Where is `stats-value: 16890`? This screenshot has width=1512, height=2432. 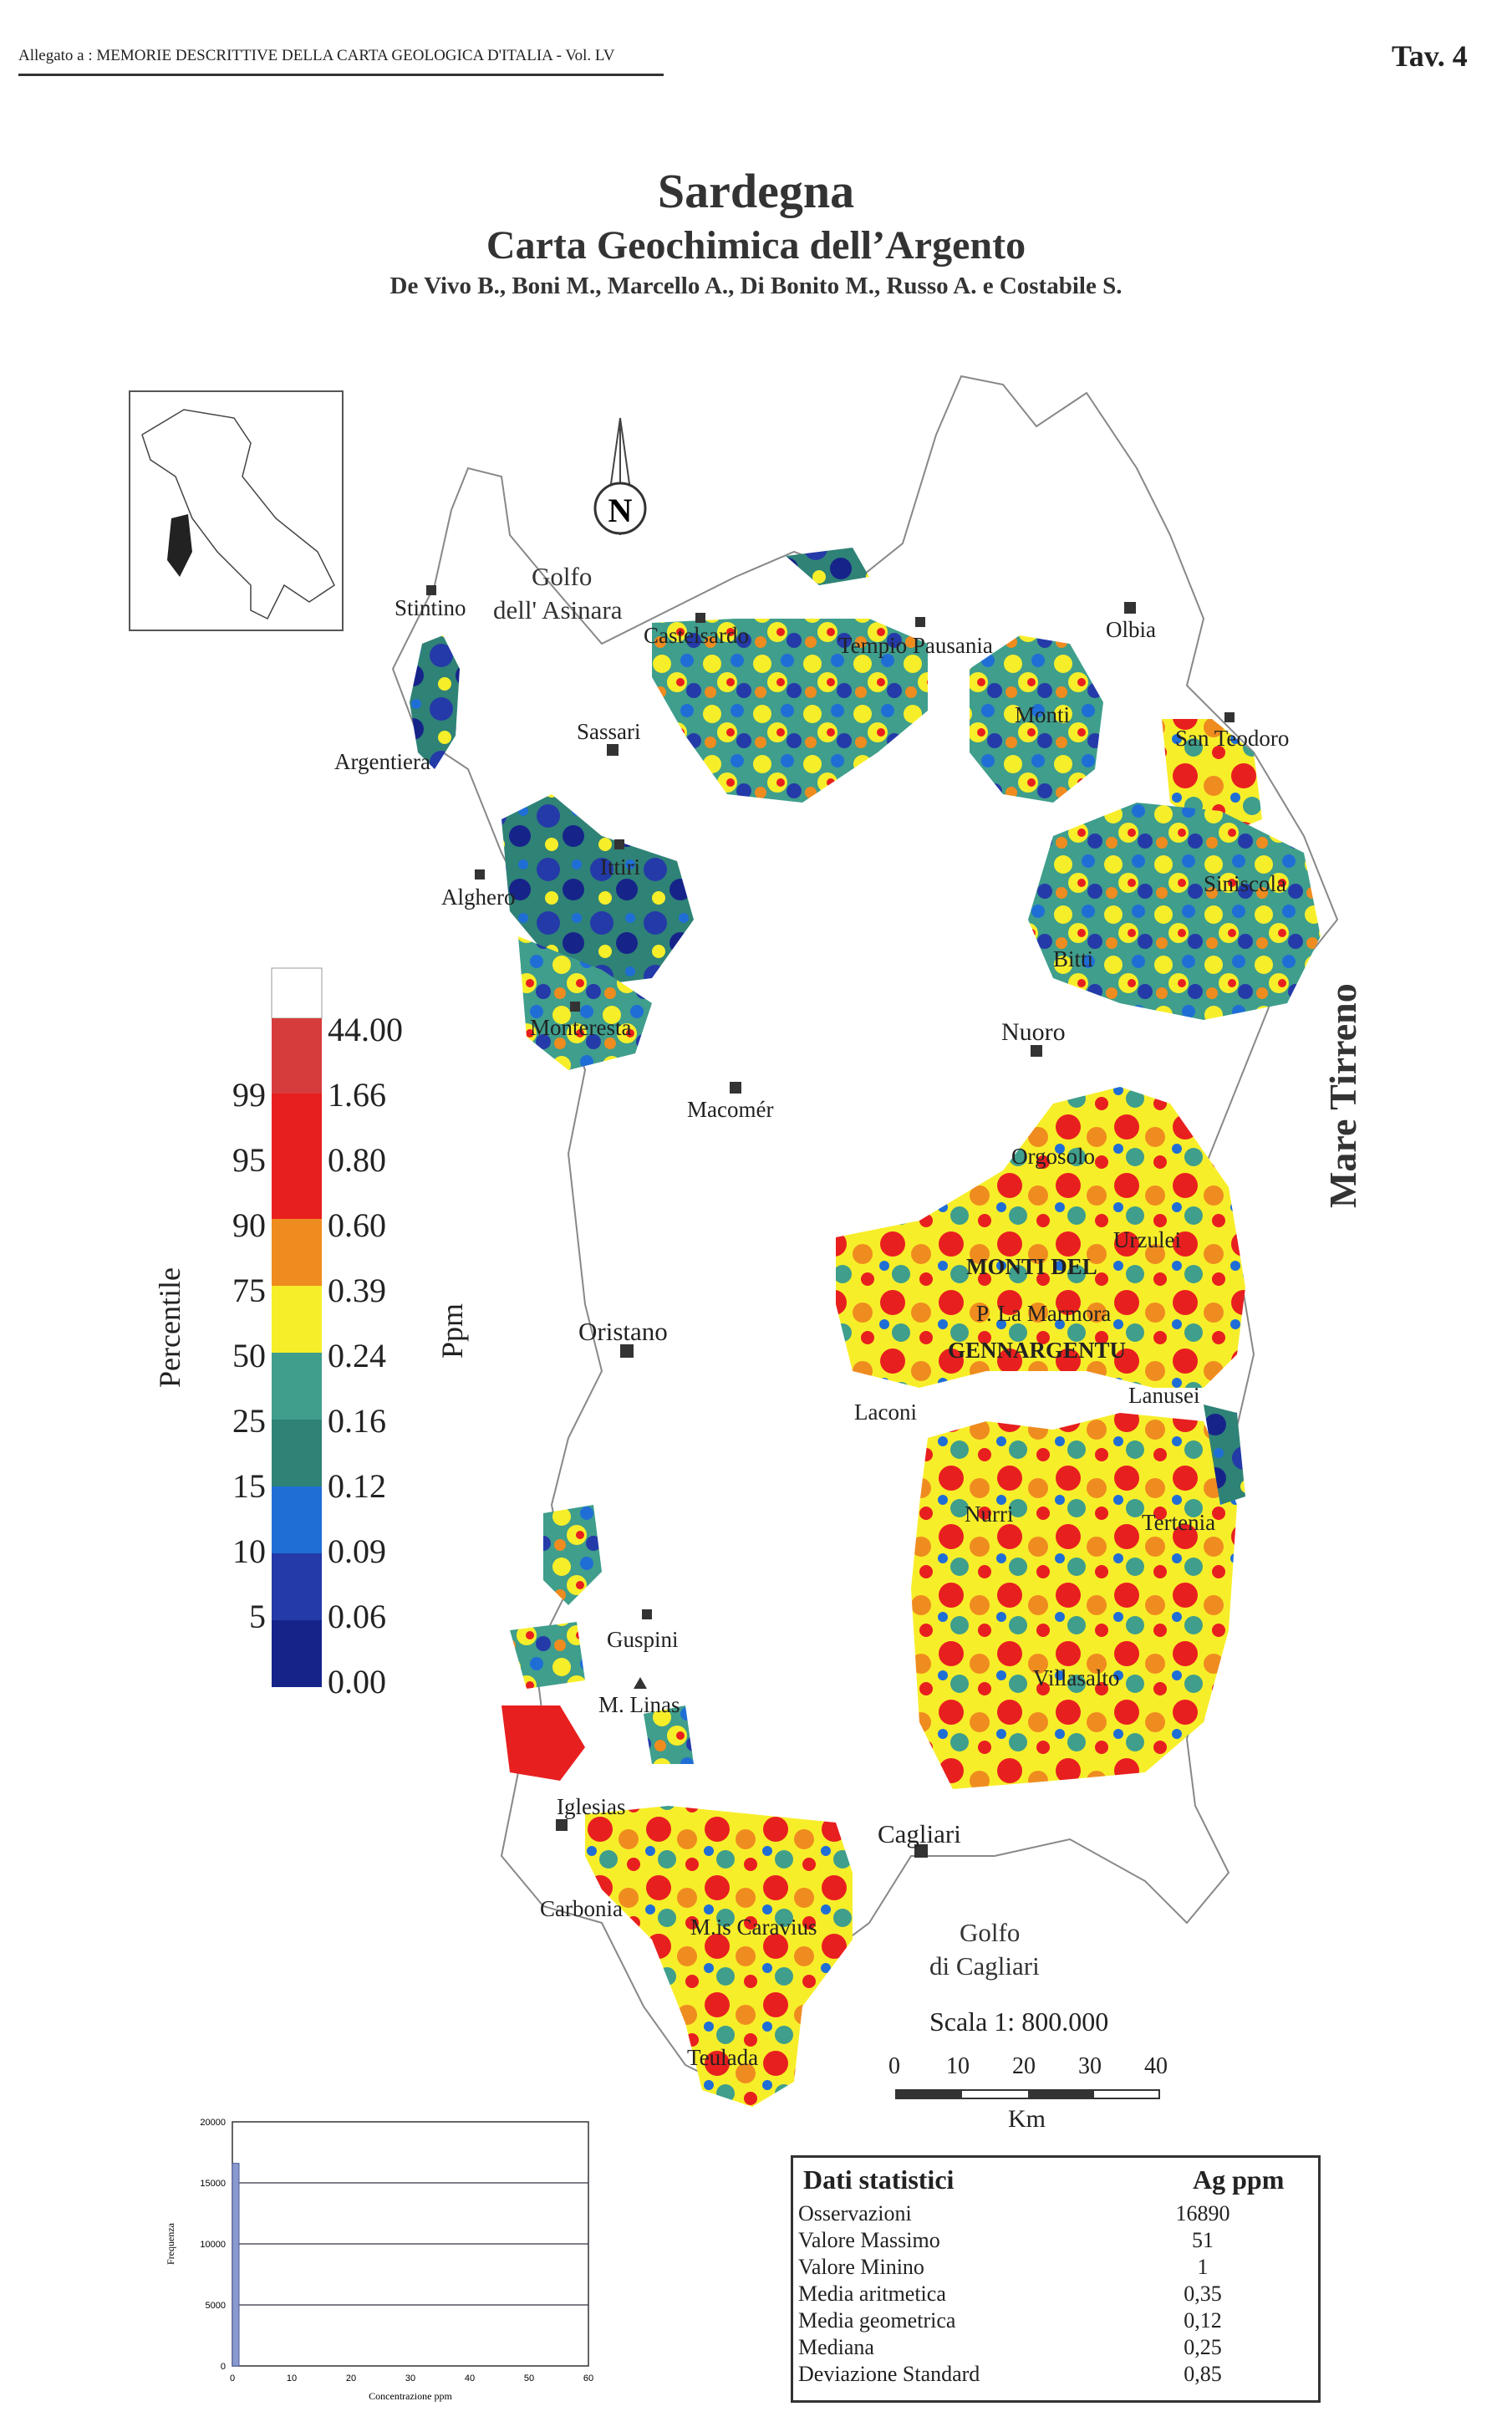
stats-value: 16890 is located at coordinates (1202, 2213).